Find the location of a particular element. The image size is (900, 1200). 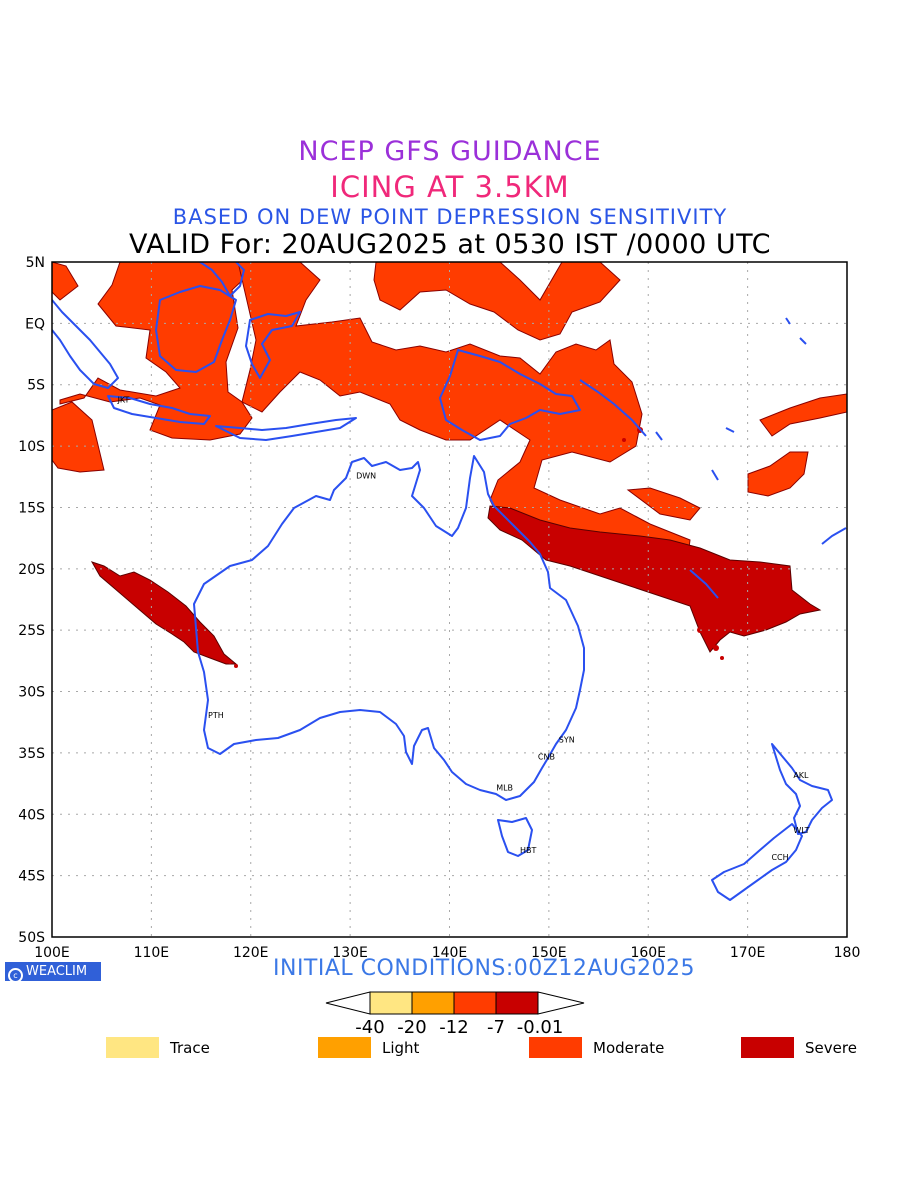

new-zealand-south-coastline is located at coordinates (757, 862).